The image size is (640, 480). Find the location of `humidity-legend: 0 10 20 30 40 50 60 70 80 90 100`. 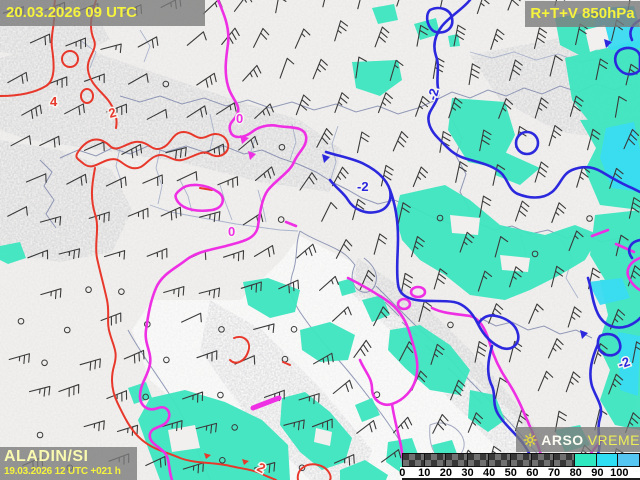

humidity-legend: 0 10 20 30 40 50 60 70 80 90 100 is located at coordinates (519, 466).